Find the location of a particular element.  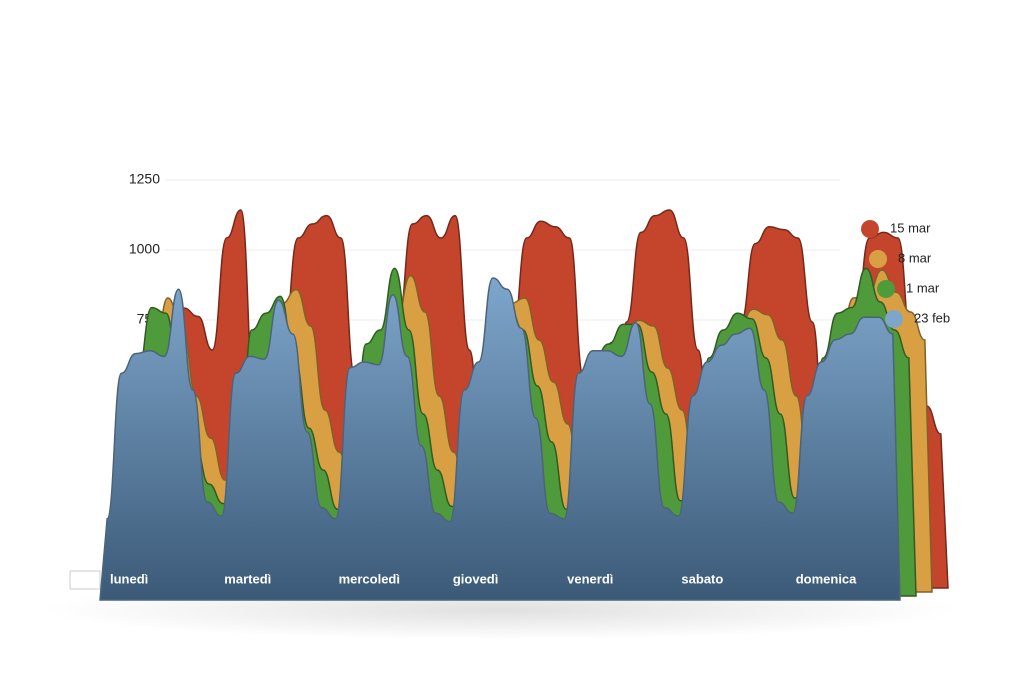

frame is located at coordinates (85, 580).